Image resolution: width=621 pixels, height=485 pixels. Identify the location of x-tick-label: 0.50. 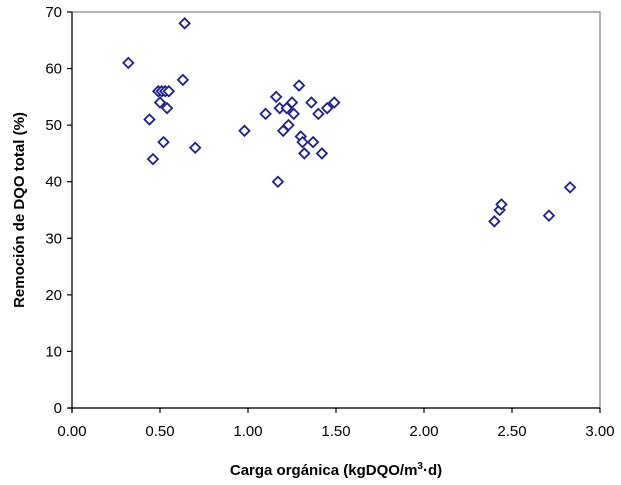
(159, 431).